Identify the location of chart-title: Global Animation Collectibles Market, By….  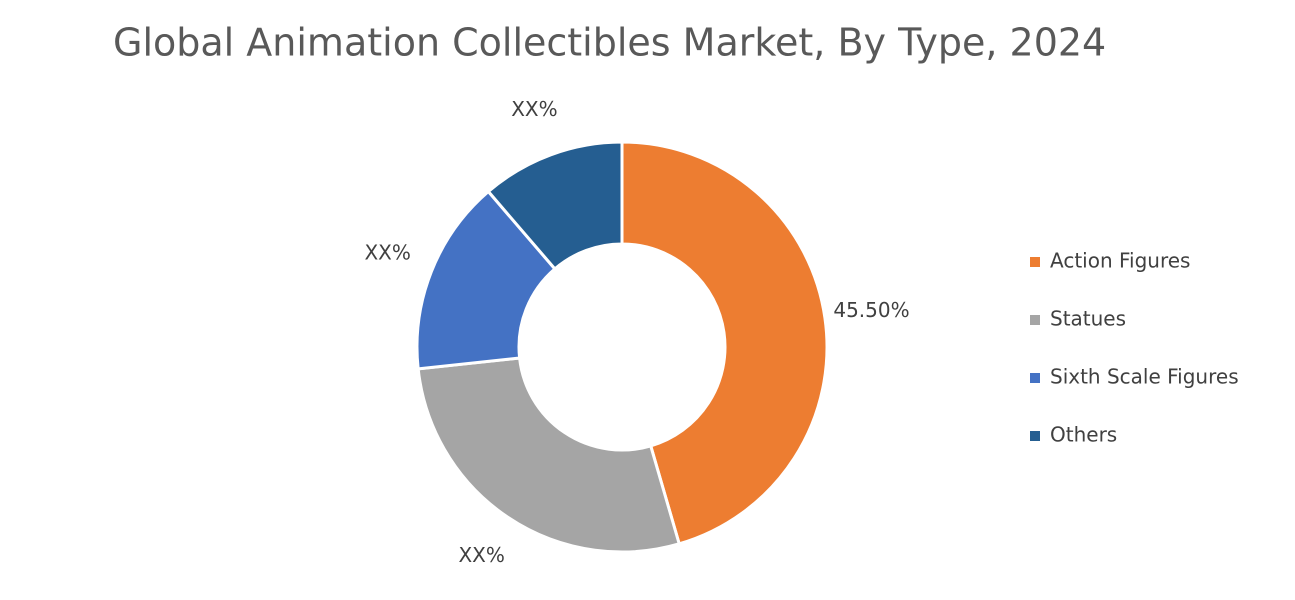
(609, 43).